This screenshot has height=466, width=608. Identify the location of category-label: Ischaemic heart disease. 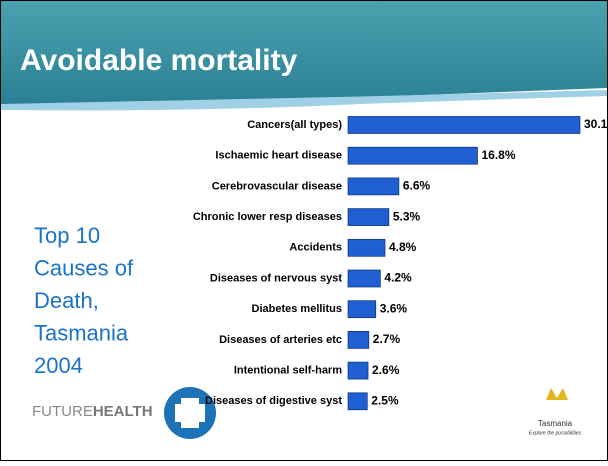
(278, 156).